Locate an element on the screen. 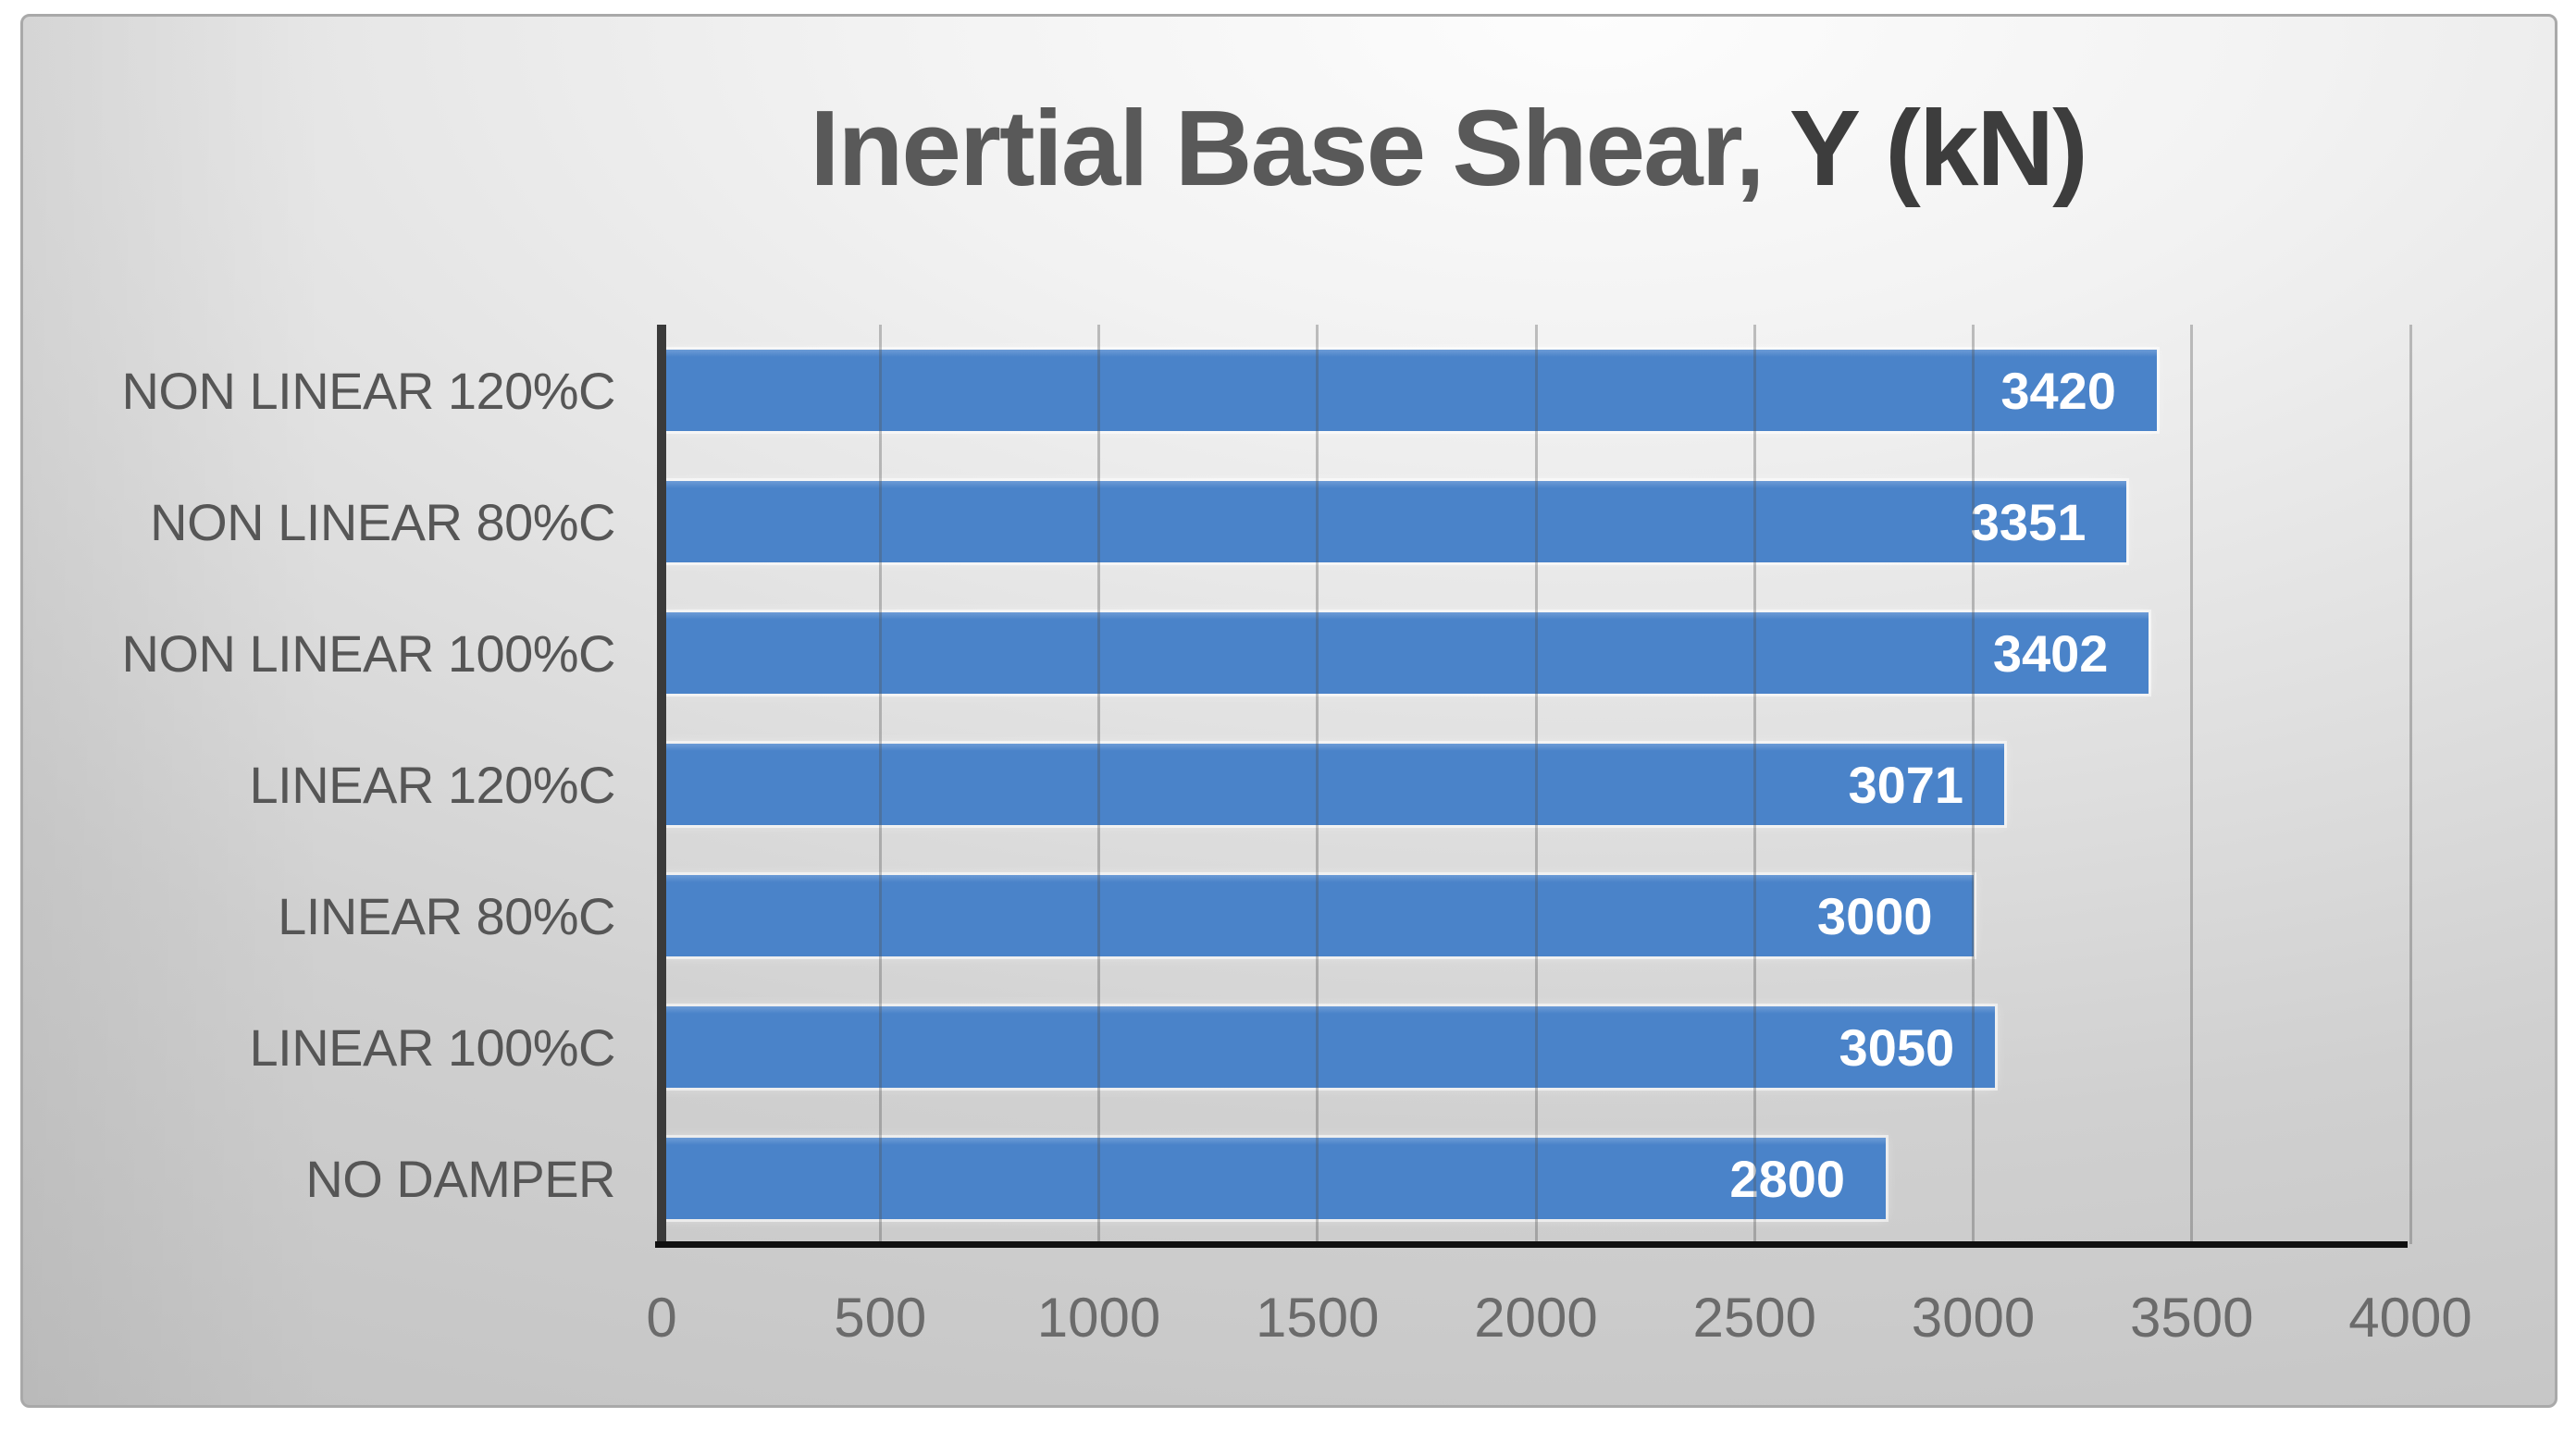 This screenshot has width=2576, height=1430. x-tick-label: 2500 is located at coordinates (1754, 1318).